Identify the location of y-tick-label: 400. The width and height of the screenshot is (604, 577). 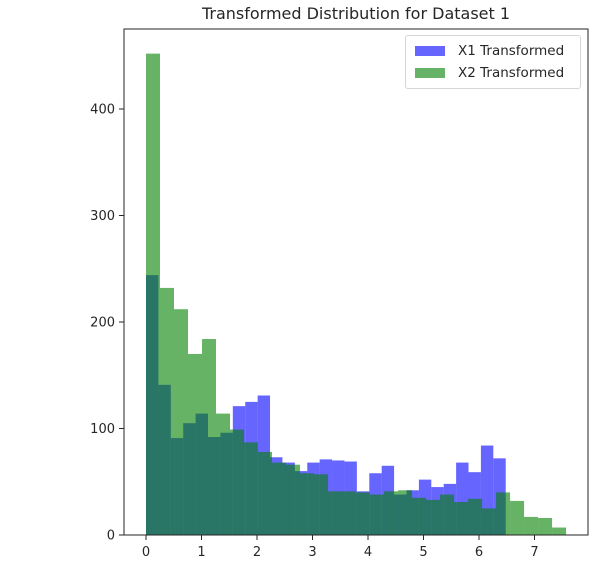
(102, 110).